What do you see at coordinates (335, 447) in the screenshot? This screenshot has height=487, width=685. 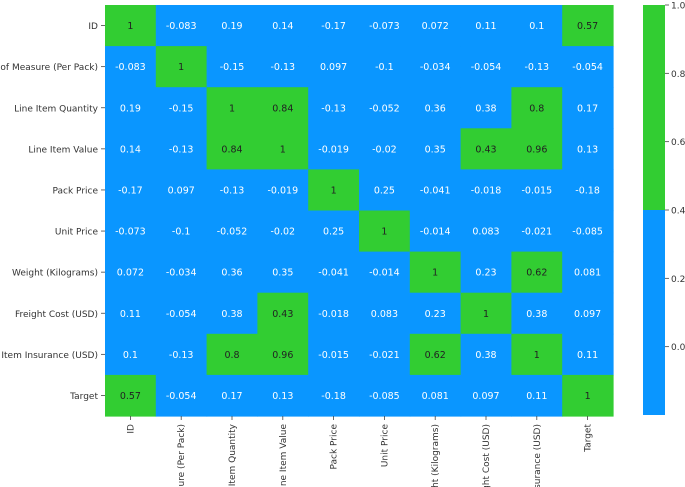 I see `x-tick-label: Pack Price` at bounding box center [335, 447].